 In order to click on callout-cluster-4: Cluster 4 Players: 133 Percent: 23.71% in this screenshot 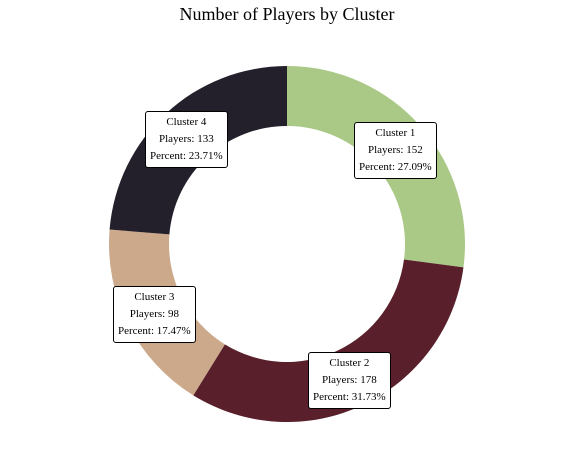, I will do `click(186, 139)`.